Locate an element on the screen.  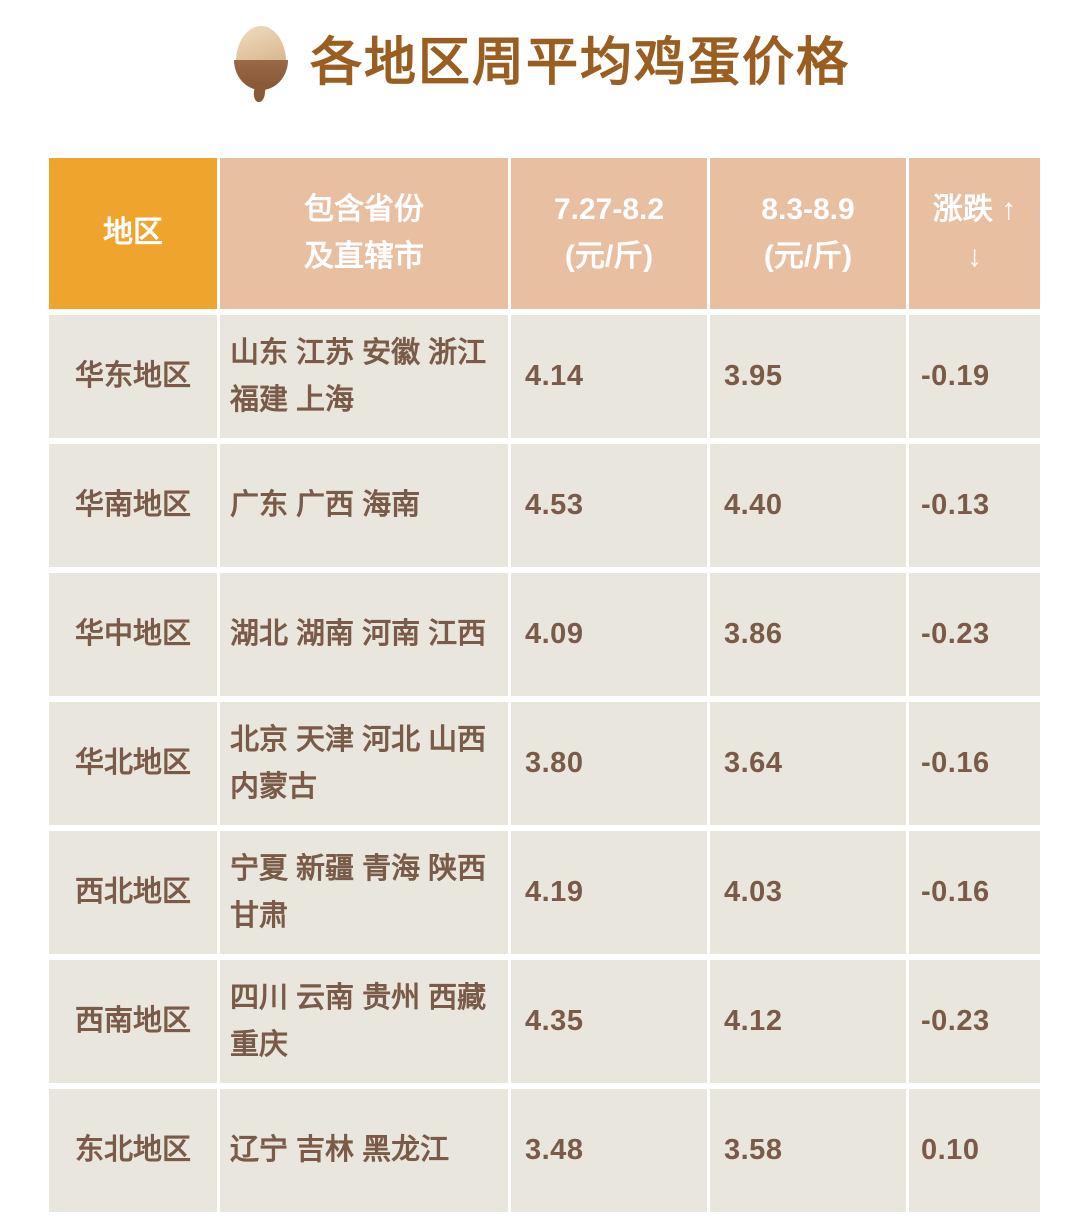
cell-price-week2: 3.86 is located at coordinates (808, 634).